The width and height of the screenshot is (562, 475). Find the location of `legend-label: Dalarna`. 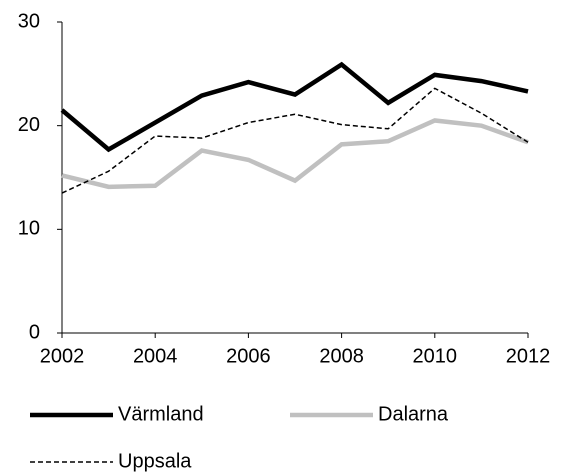

legend-label: Dalarna is located at coordinates (413, 414).